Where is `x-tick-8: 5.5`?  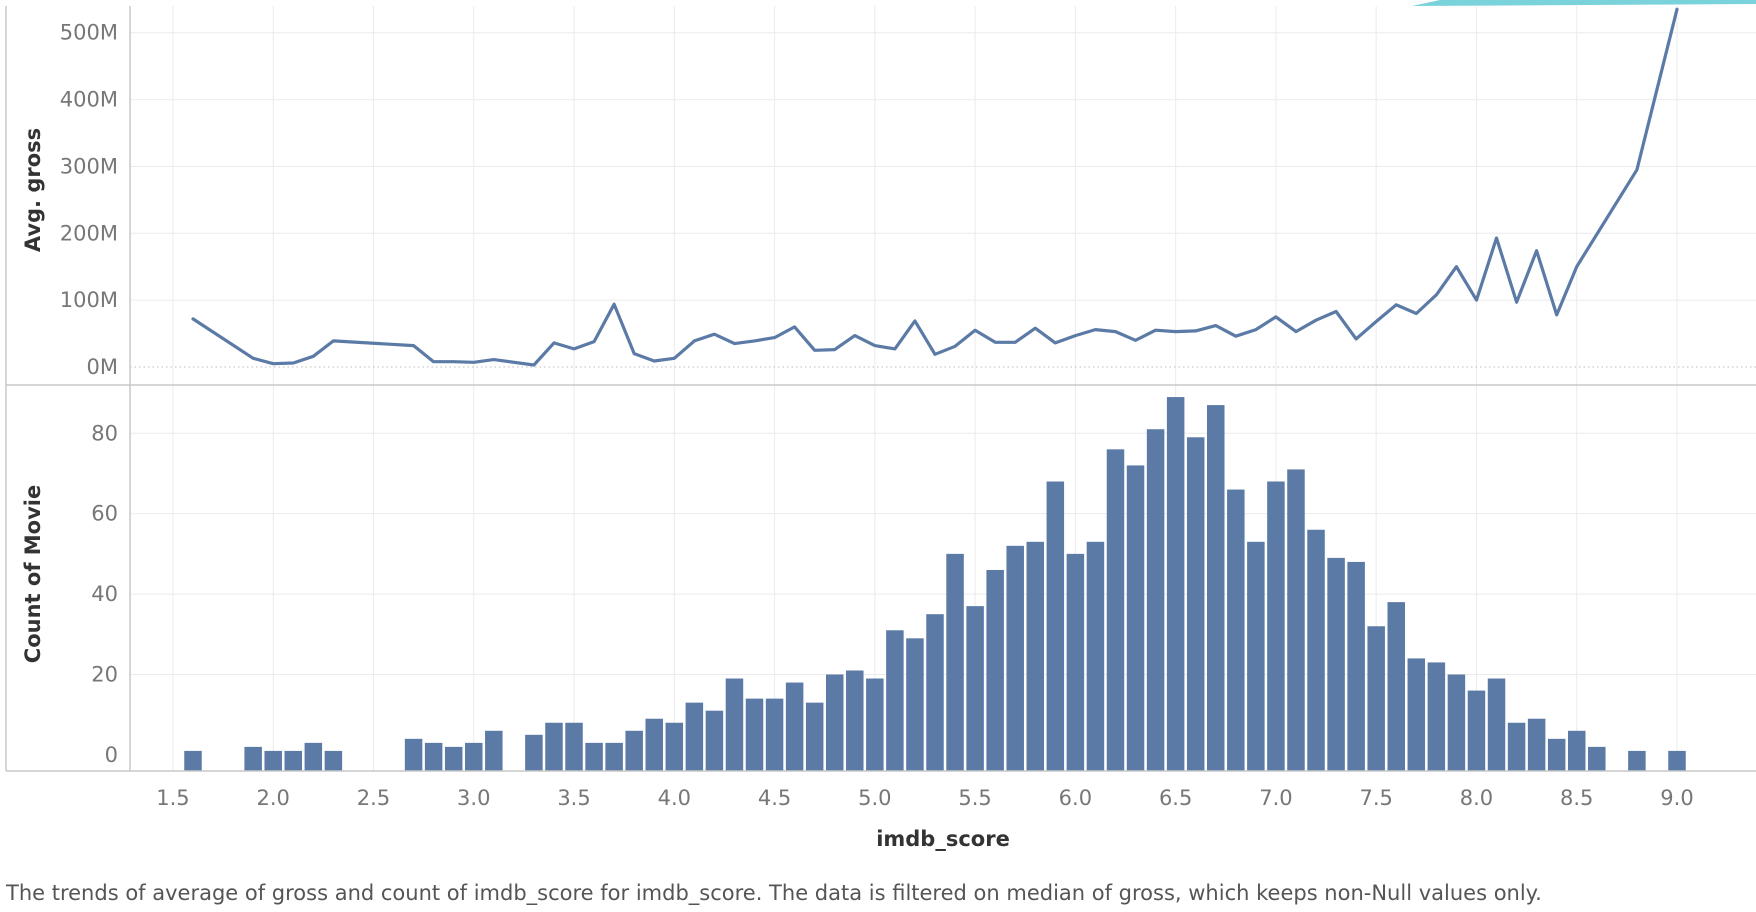
x-tick-8: 5.5 is located at coordinates (974, 798).